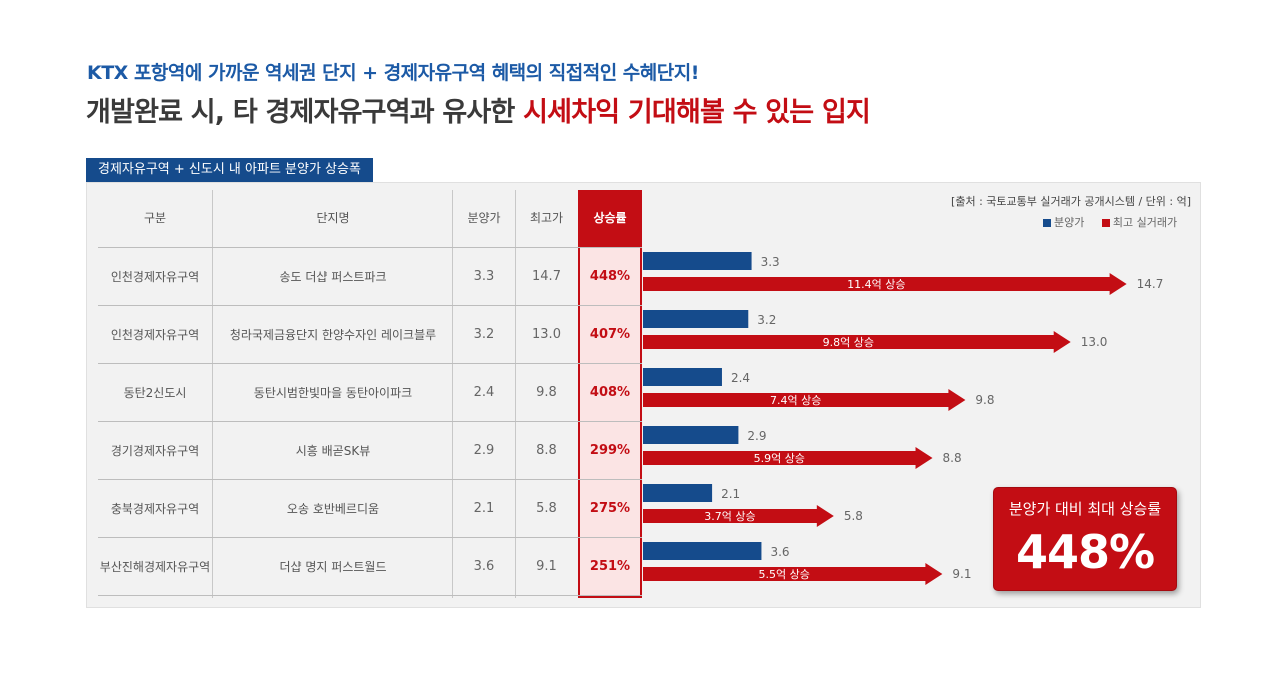 This screenshot has width=1271, height=686. What do you see at coordinates (1145, 222) in the screenshot?
I see `legend-label-max: 최고 실거래가` at bounding box center [1145, 222].